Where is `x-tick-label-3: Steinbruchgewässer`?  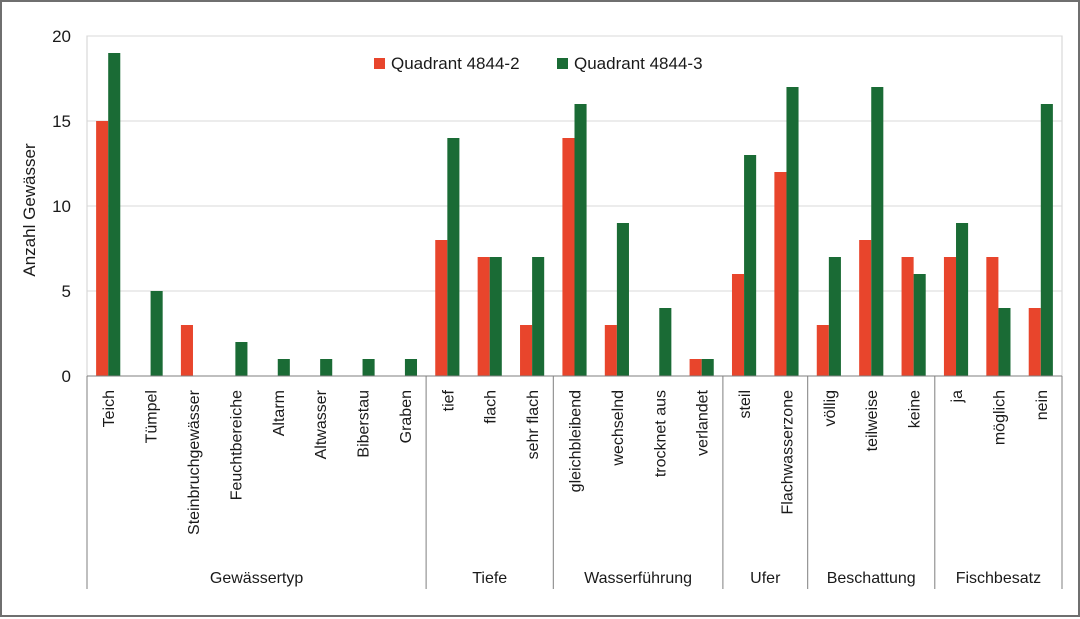
x-tick-label-3: Steinbruchgewässer is located at coordinates (194, 462).